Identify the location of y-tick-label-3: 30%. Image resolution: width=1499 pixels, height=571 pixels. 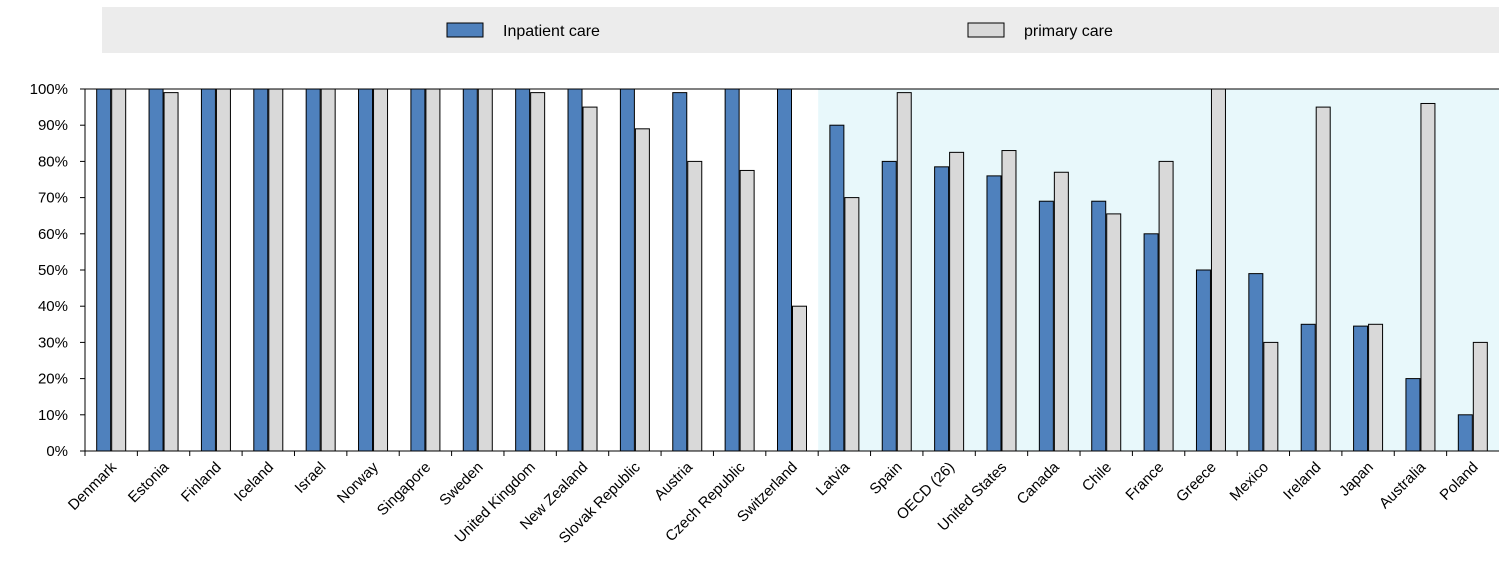
(53, 342).